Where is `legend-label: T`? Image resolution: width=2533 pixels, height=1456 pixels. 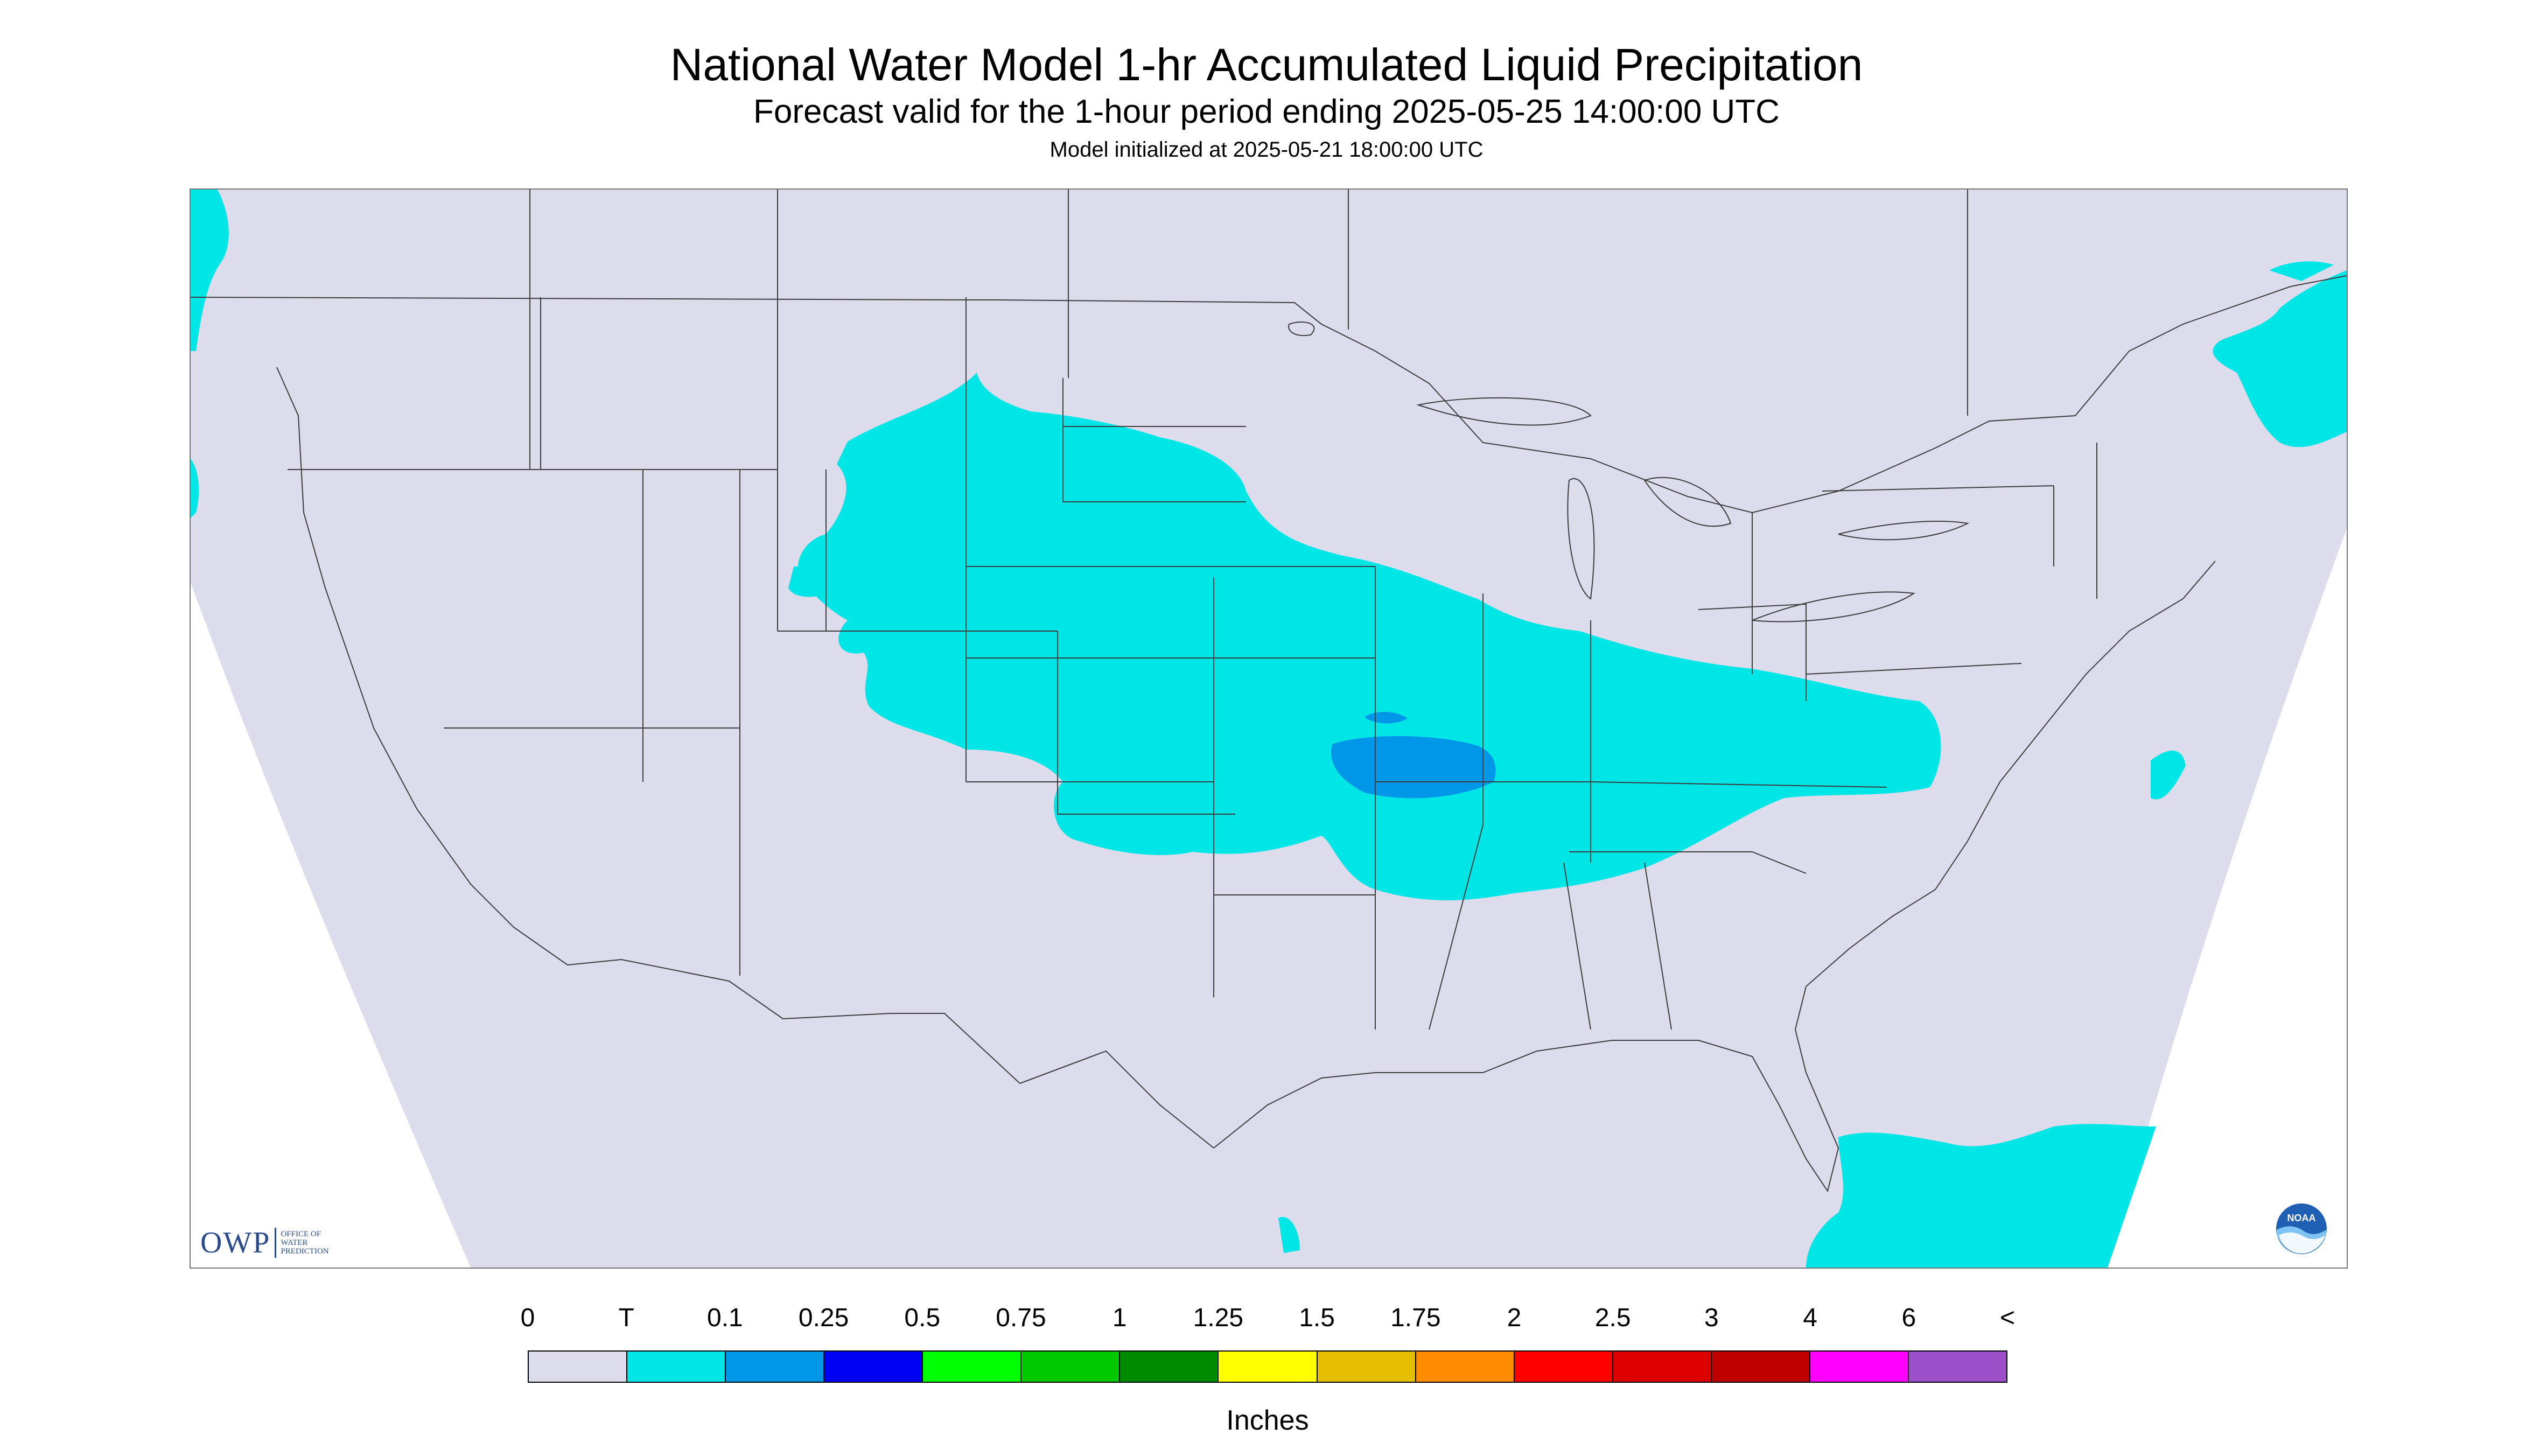
legend-label: T is located at coordinates (626, 1318).